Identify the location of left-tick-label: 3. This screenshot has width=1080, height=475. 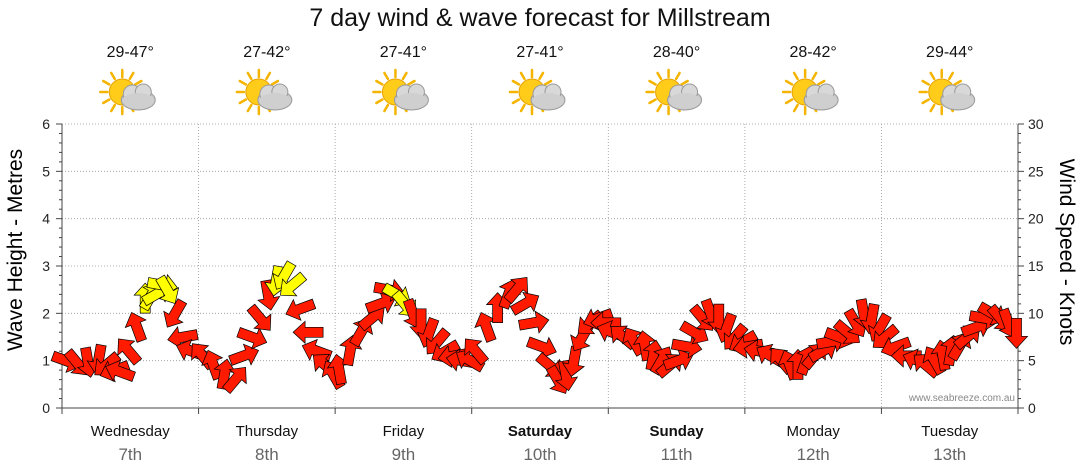
(46, 266).